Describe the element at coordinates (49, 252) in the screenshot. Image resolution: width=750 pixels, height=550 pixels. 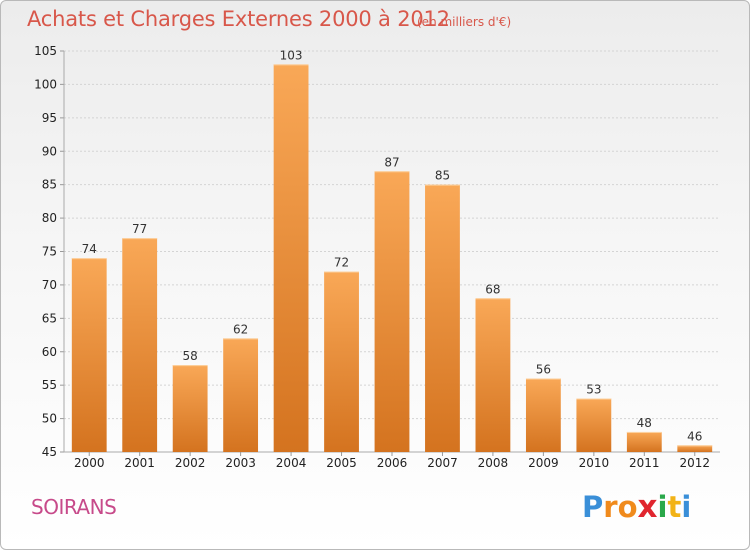
I see `y-tick-label: 75` at that location.